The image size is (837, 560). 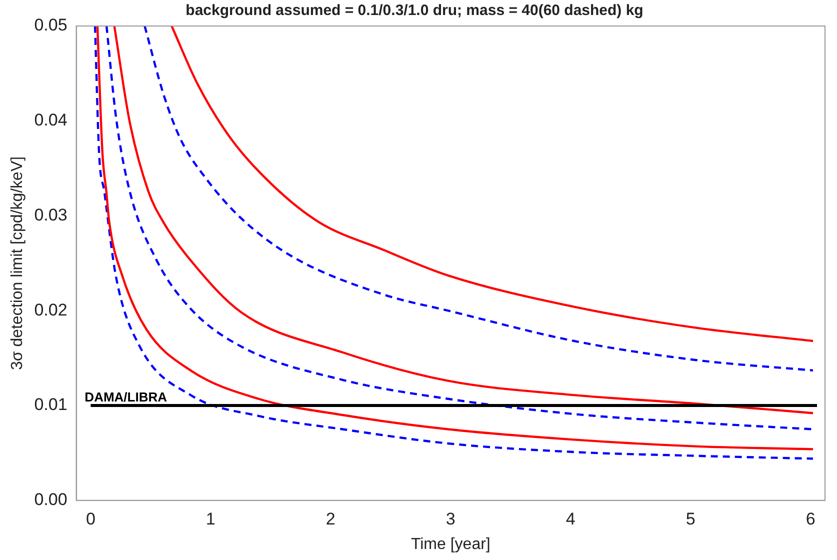 What do you see at coordinates (811, 518) in the screenshot?
I see `x-tick-label: 6` at bounding box center [811, 518].